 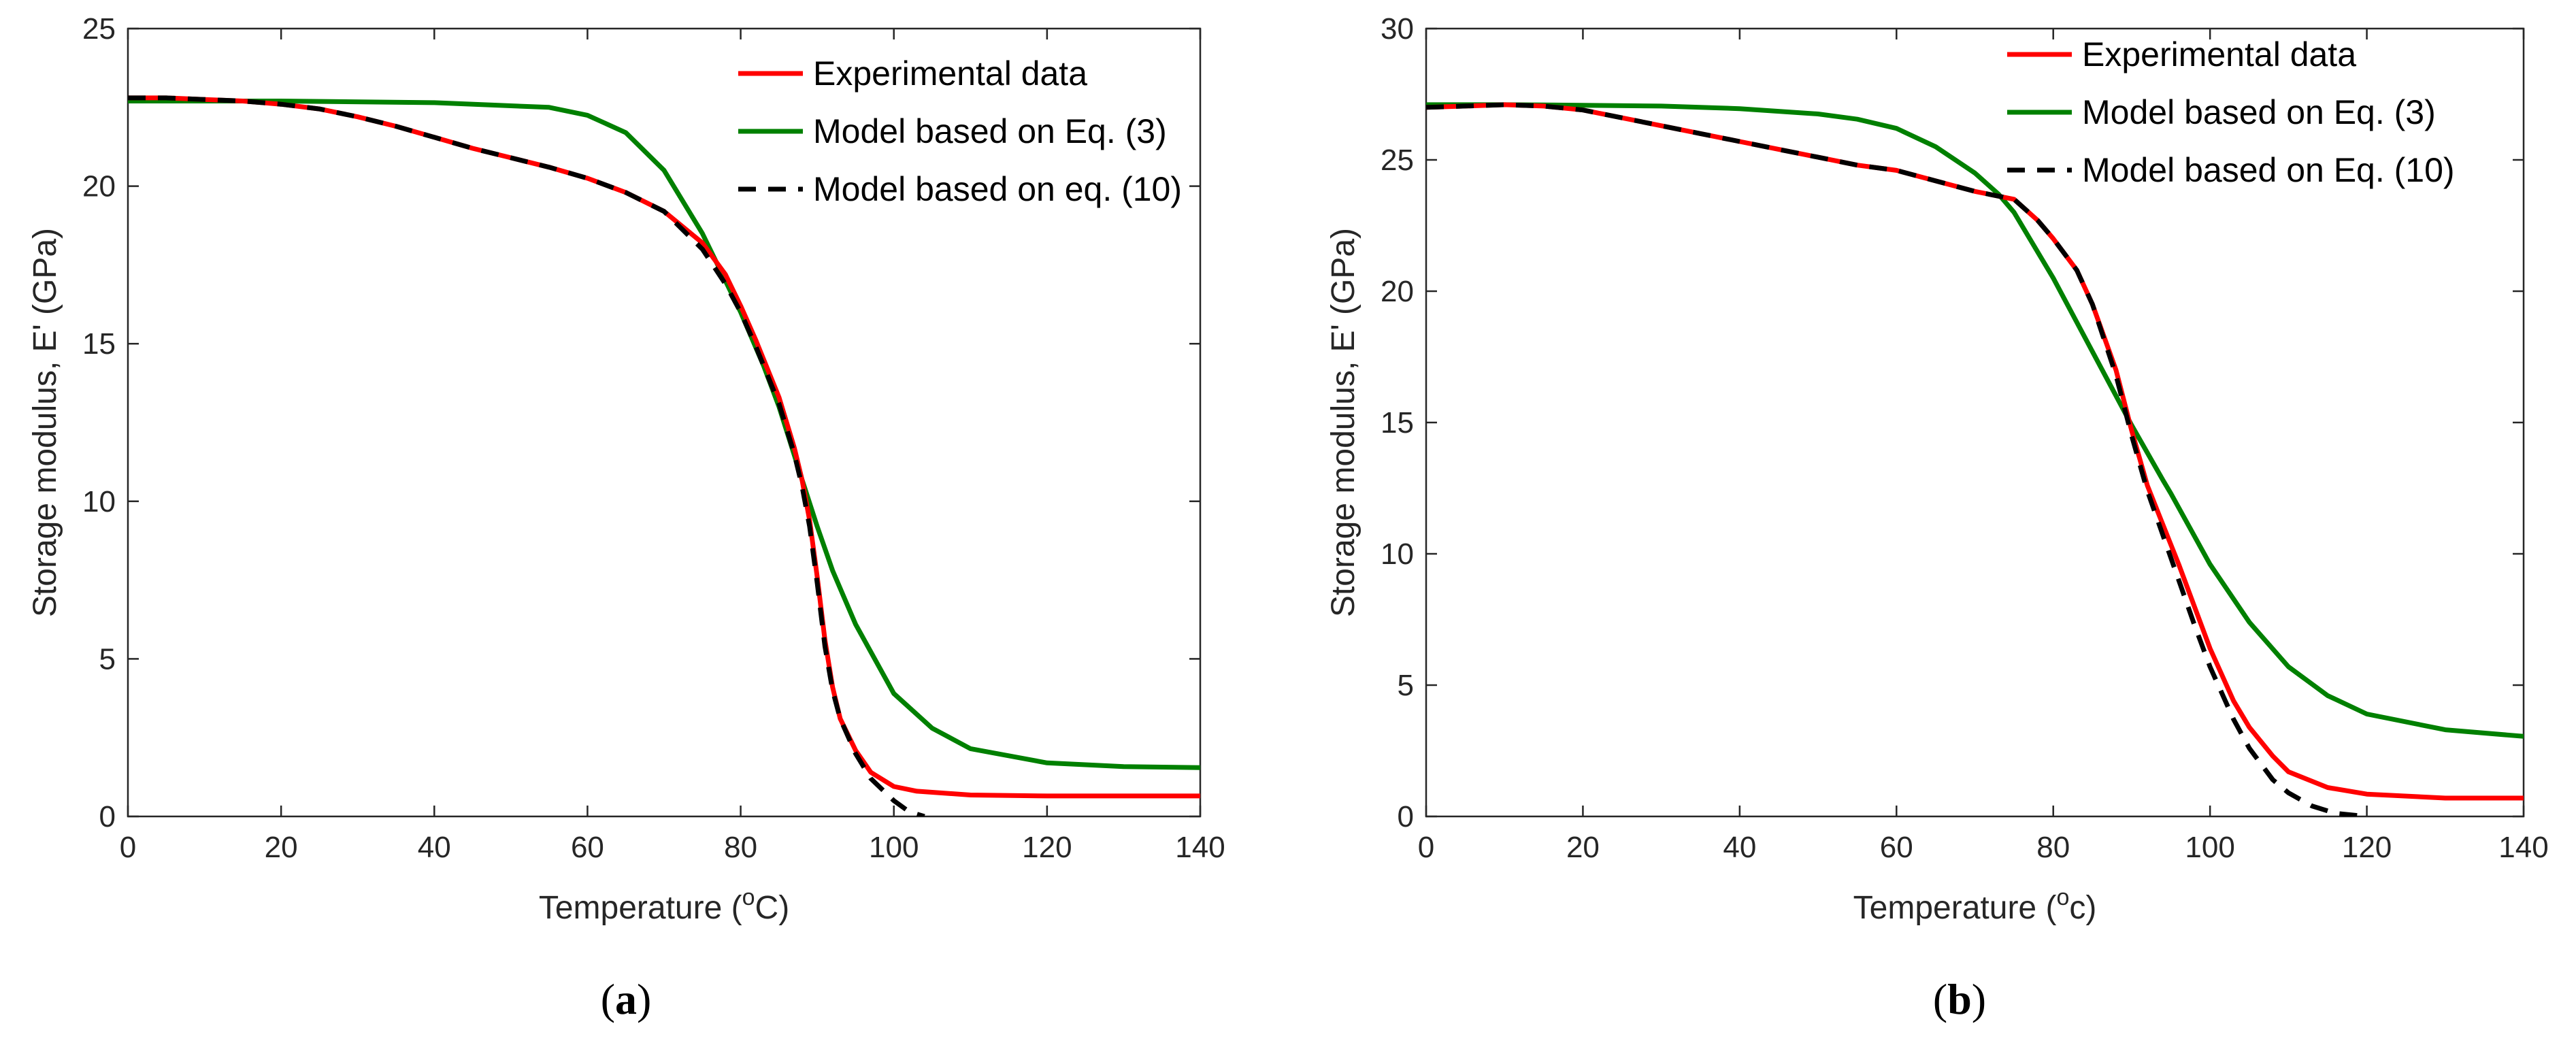 I want to click on panel-caption: (b), so click(x=1960, y=999).